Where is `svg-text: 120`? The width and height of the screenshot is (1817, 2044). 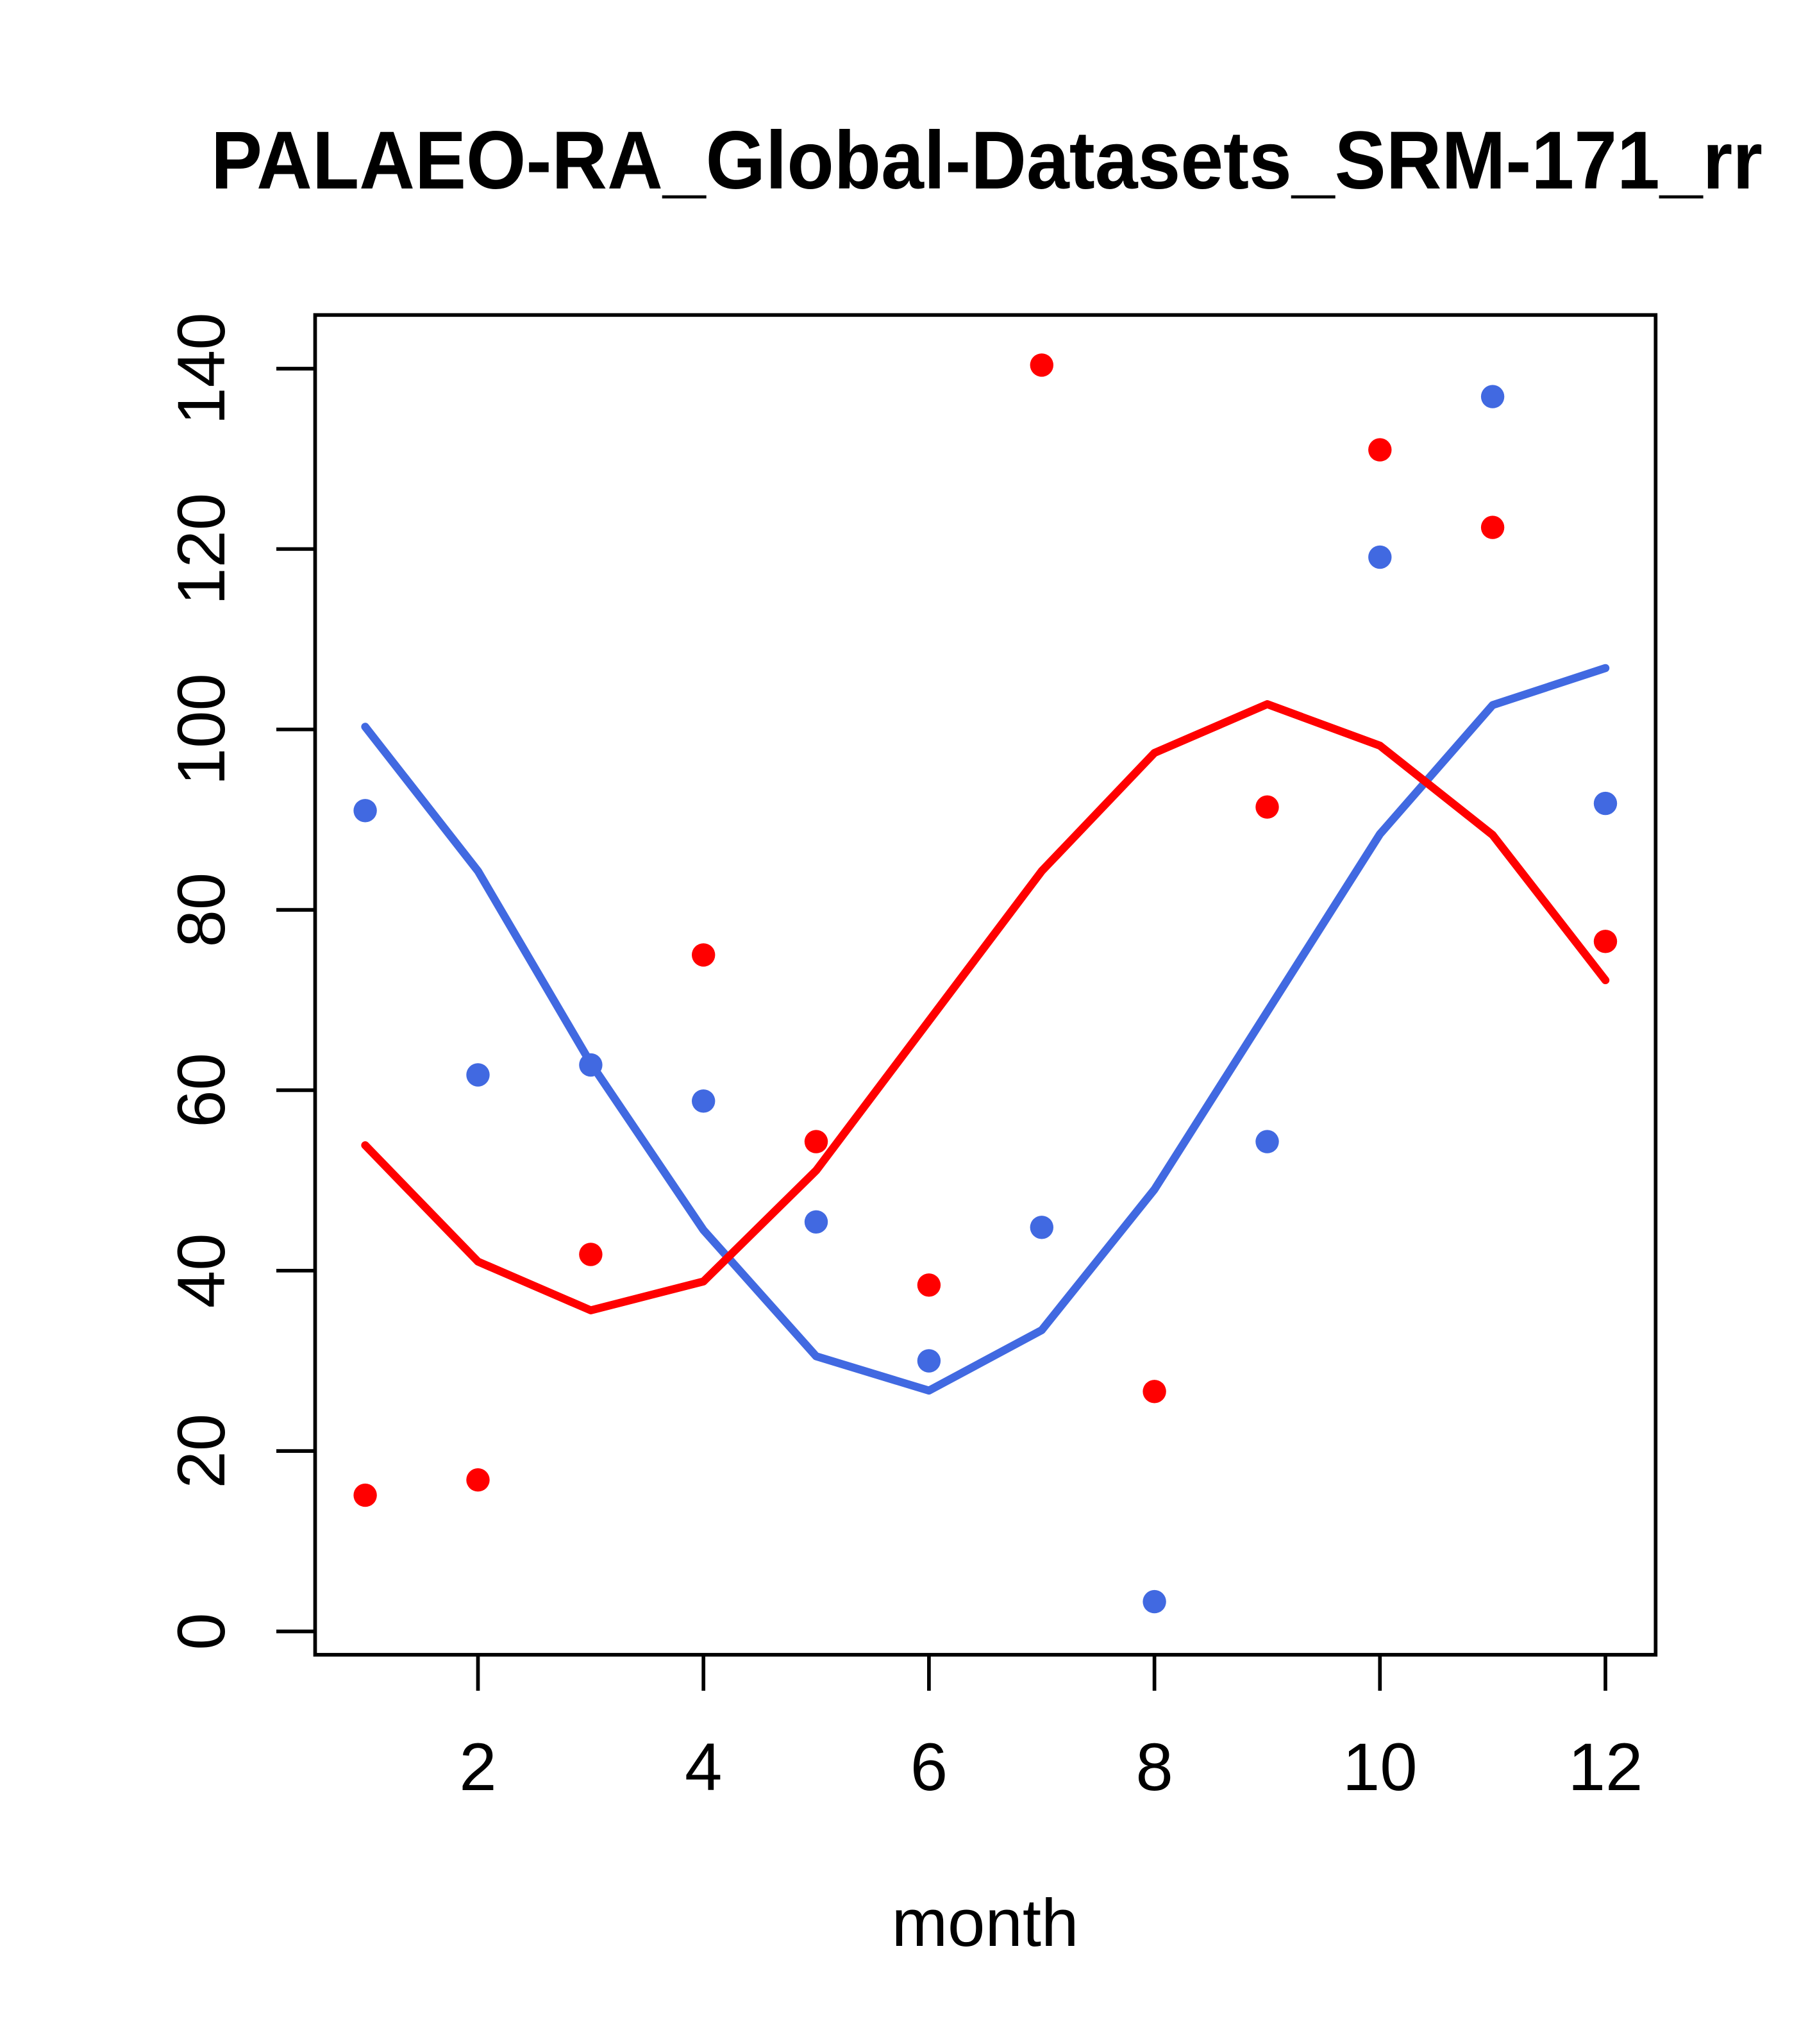
svg-text: 120 is located at coordinates (201, 549).